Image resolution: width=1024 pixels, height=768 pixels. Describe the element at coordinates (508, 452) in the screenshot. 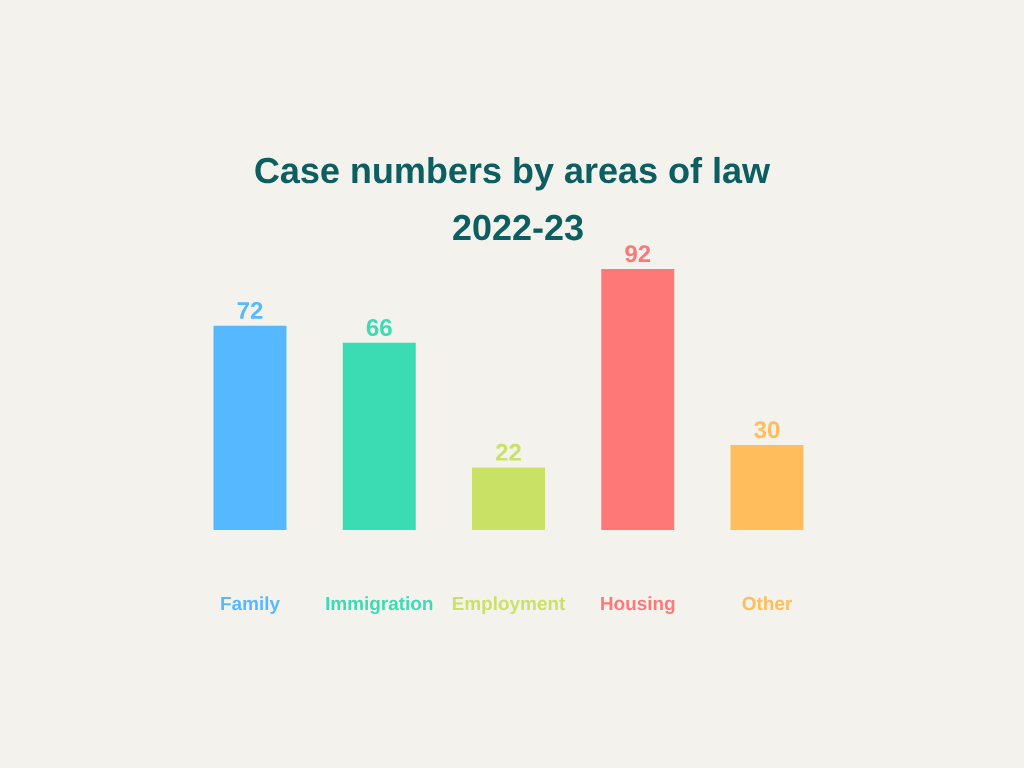

I see `data-label: 22` at that location.